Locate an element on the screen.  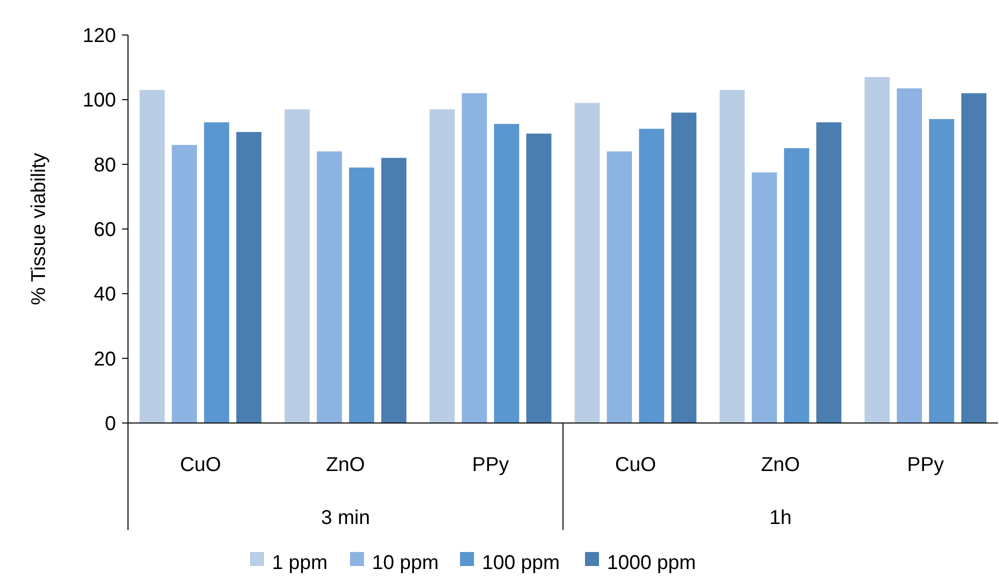
y-tick-label: 40 is located at coordinates (105, 295).